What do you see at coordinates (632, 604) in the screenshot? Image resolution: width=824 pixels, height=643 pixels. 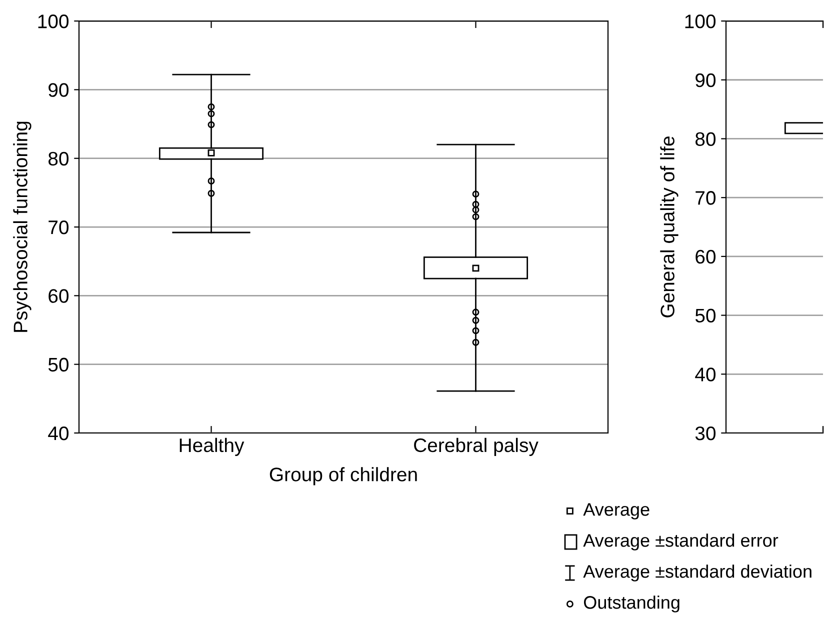 I see `text: Outstanding` at bounding box center [632, 604].